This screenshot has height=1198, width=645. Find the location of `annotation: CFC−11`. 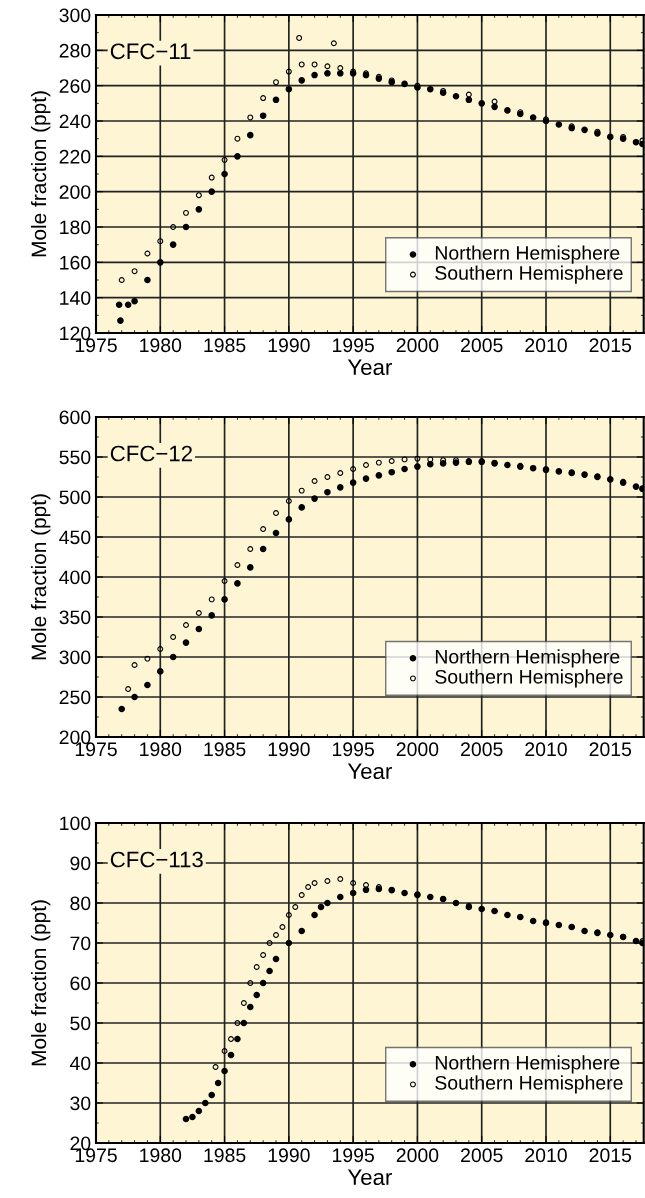

annotation: CFC−11 is located at coordinates (150, 51).